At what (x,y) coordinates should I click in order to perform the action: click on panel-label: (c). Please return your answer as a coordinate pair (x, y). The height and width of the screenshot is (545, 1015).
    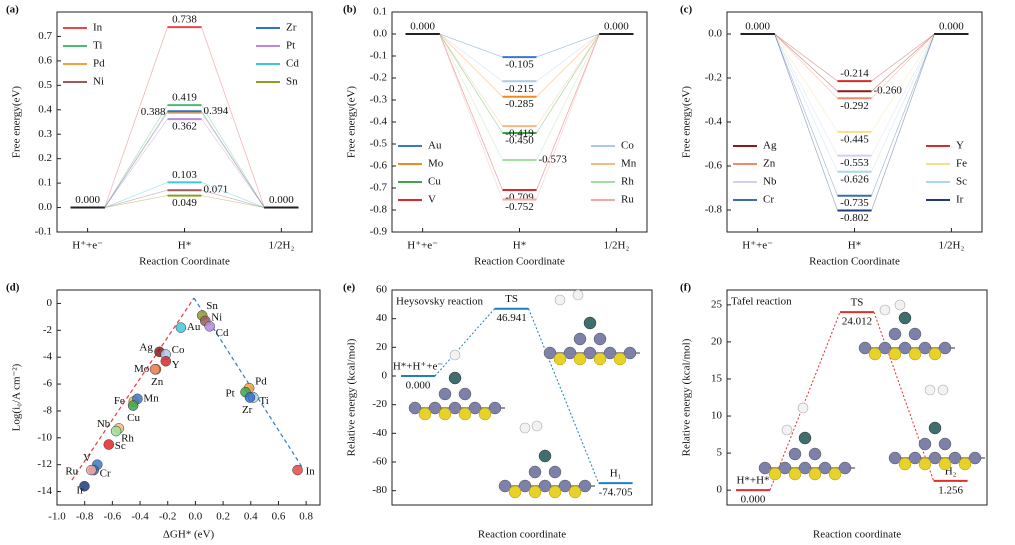
    Looking at the image, I should click on (686, 10).